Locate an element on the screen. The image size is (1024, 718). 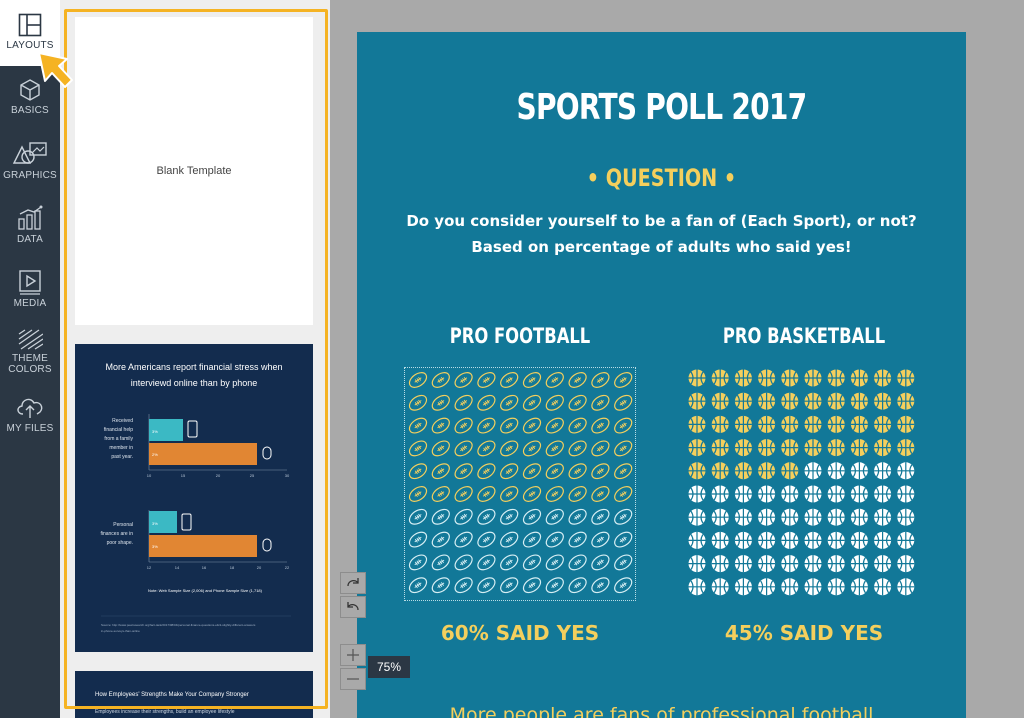
poster-question-heading: • QUESTION • is located at coordinates (661, 178).